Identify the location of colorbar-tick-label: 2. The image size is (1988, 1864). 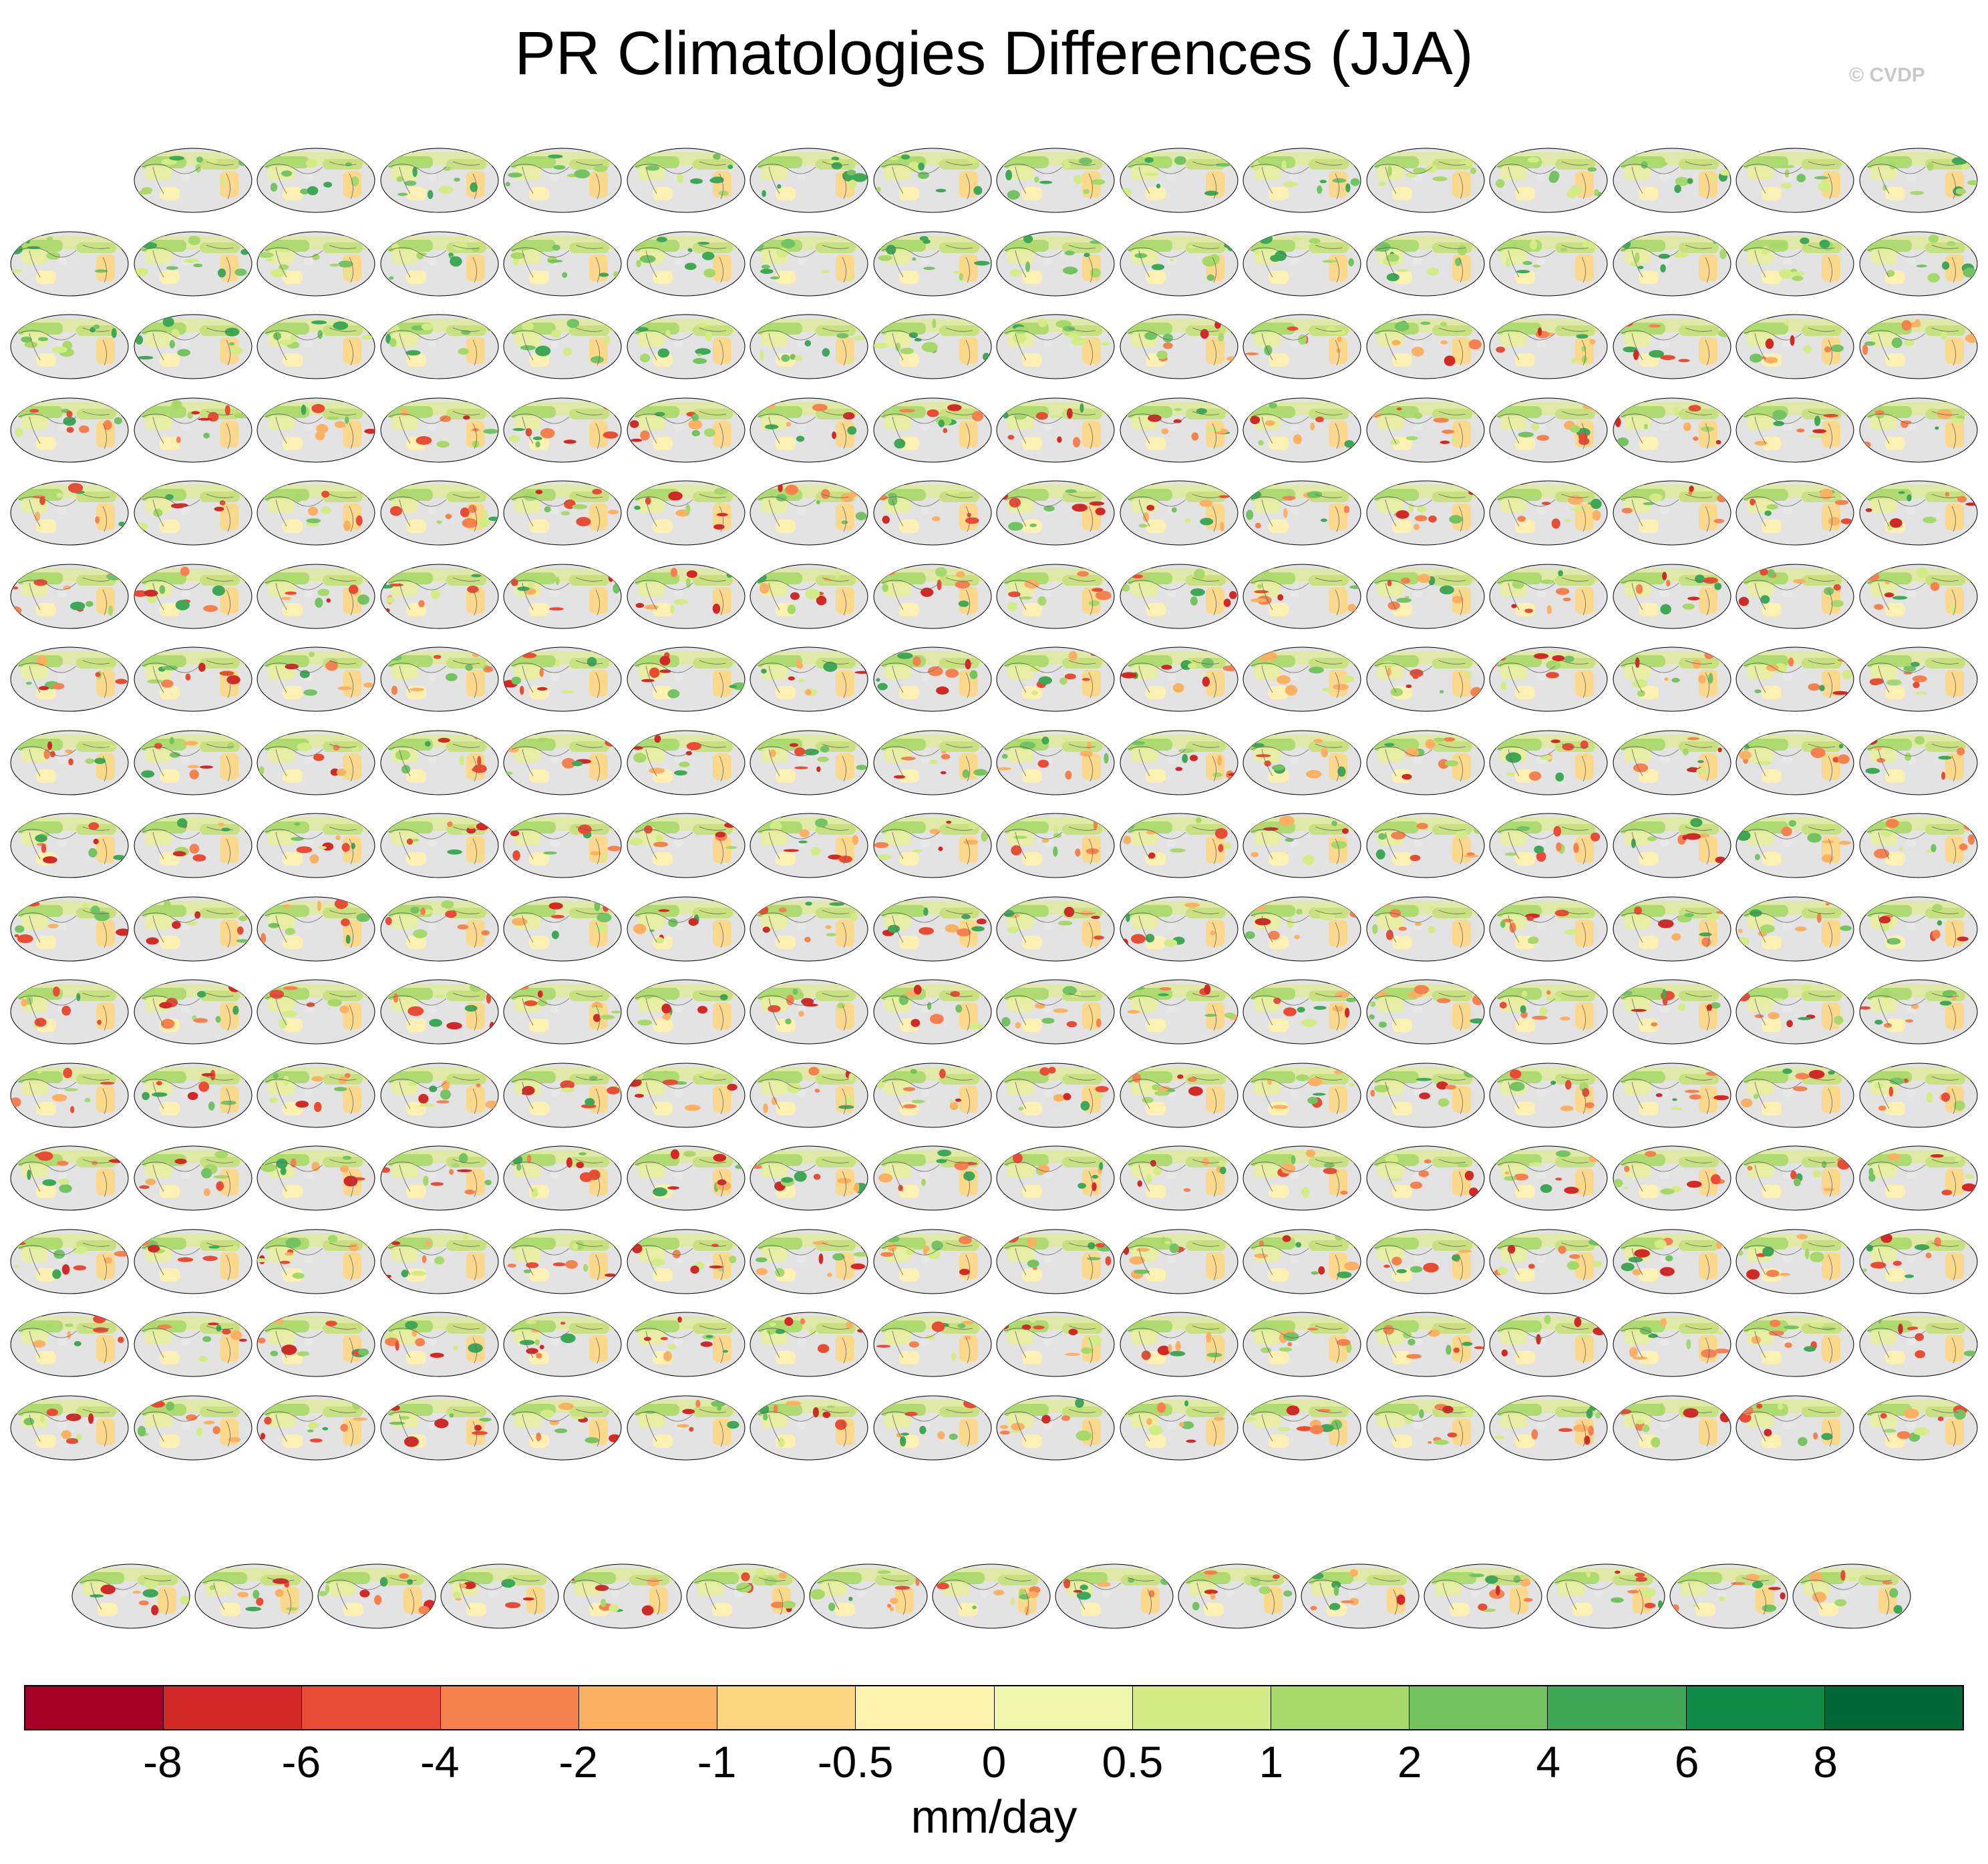
(1409, 1762).